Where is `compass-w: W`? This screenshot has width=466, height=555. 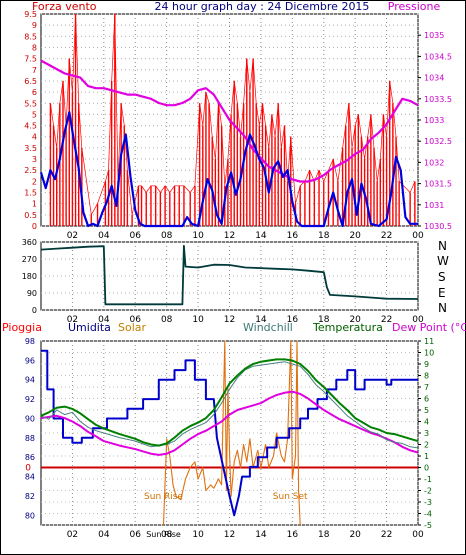 compass-w: W is located at coordinates (443, 261).